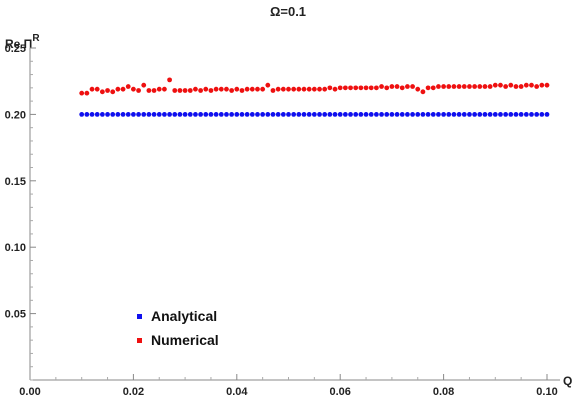 The image size is (576, 402). What do you see at coordinates (288, 11) in the screenshot?
I see `chart-title: Ω=0.1` at bounding box center [288, 11].